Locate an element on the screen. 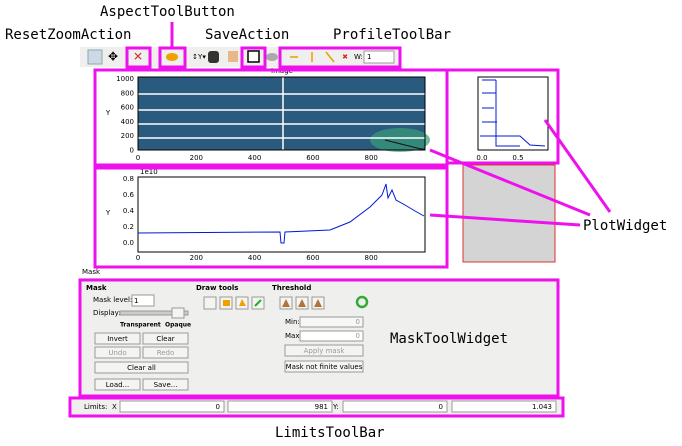  profile-offset: 1e10 is located at coordinates (149, 172).